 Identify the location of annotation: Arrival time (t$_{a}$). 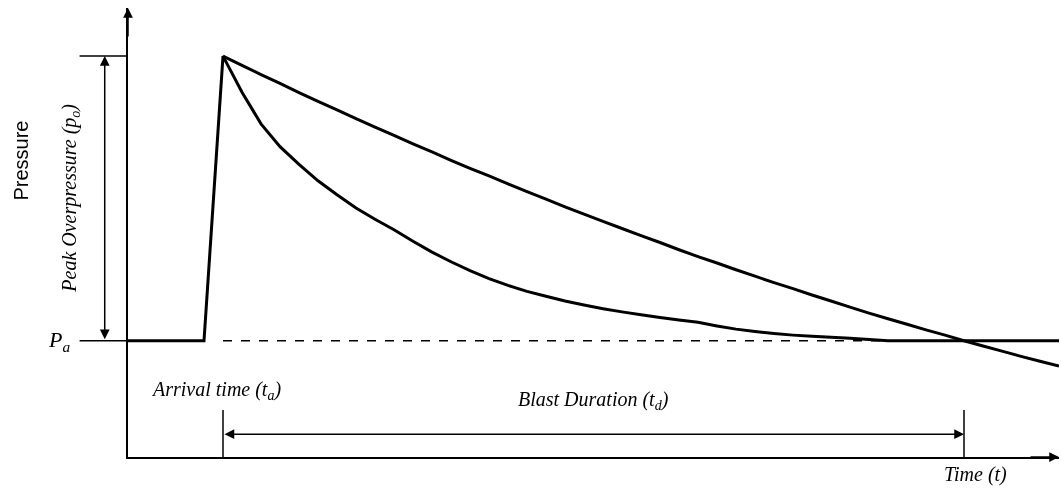
(216, 391).